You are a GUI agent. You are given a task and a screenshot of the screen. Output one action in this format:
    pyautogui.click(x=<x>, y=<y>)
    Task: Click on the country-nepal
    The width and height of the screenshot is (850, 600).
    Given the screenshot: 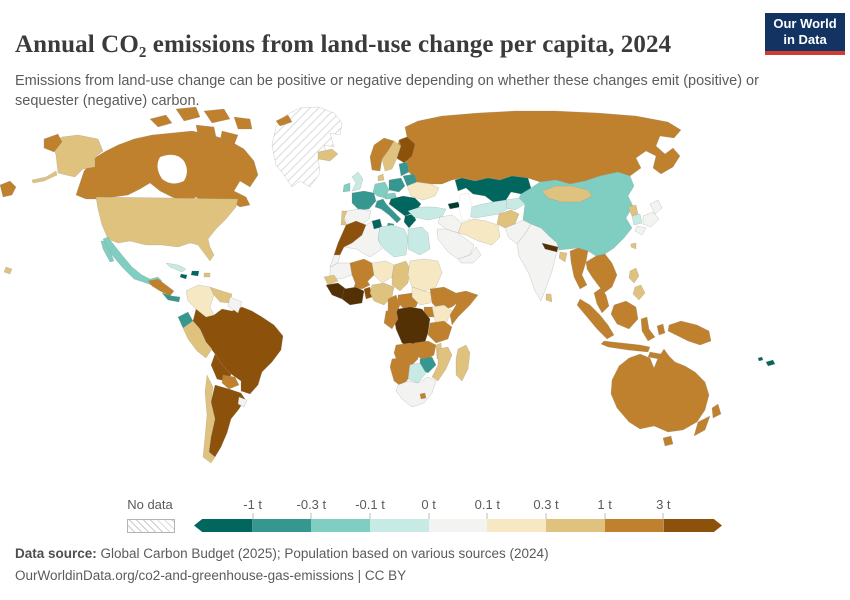 What is the action you would take?
    pyautogui.click(x=550, y=247)
    